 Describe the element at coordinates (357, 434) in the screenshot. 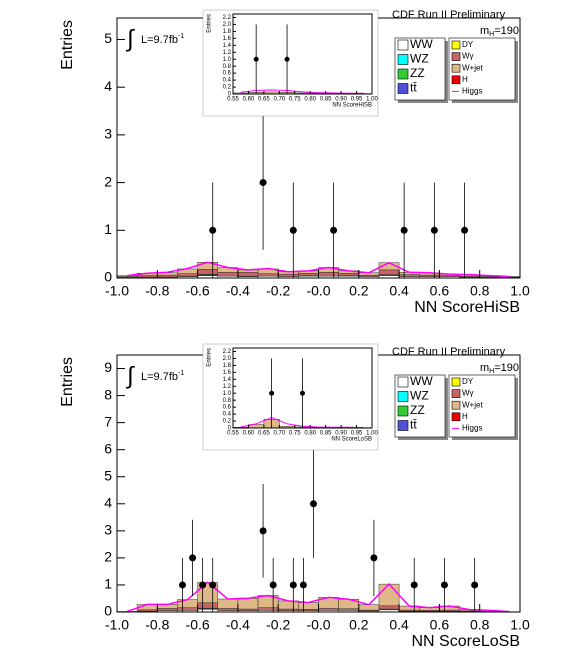

I see `x-tick-label: 0.95` at that location.